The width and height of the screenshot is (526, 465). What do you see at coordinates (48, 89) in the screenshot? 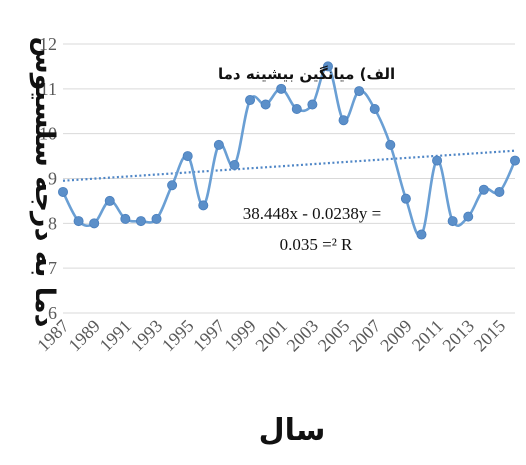
I see `y-tick-label: 11` at bounding box center [48, 89].